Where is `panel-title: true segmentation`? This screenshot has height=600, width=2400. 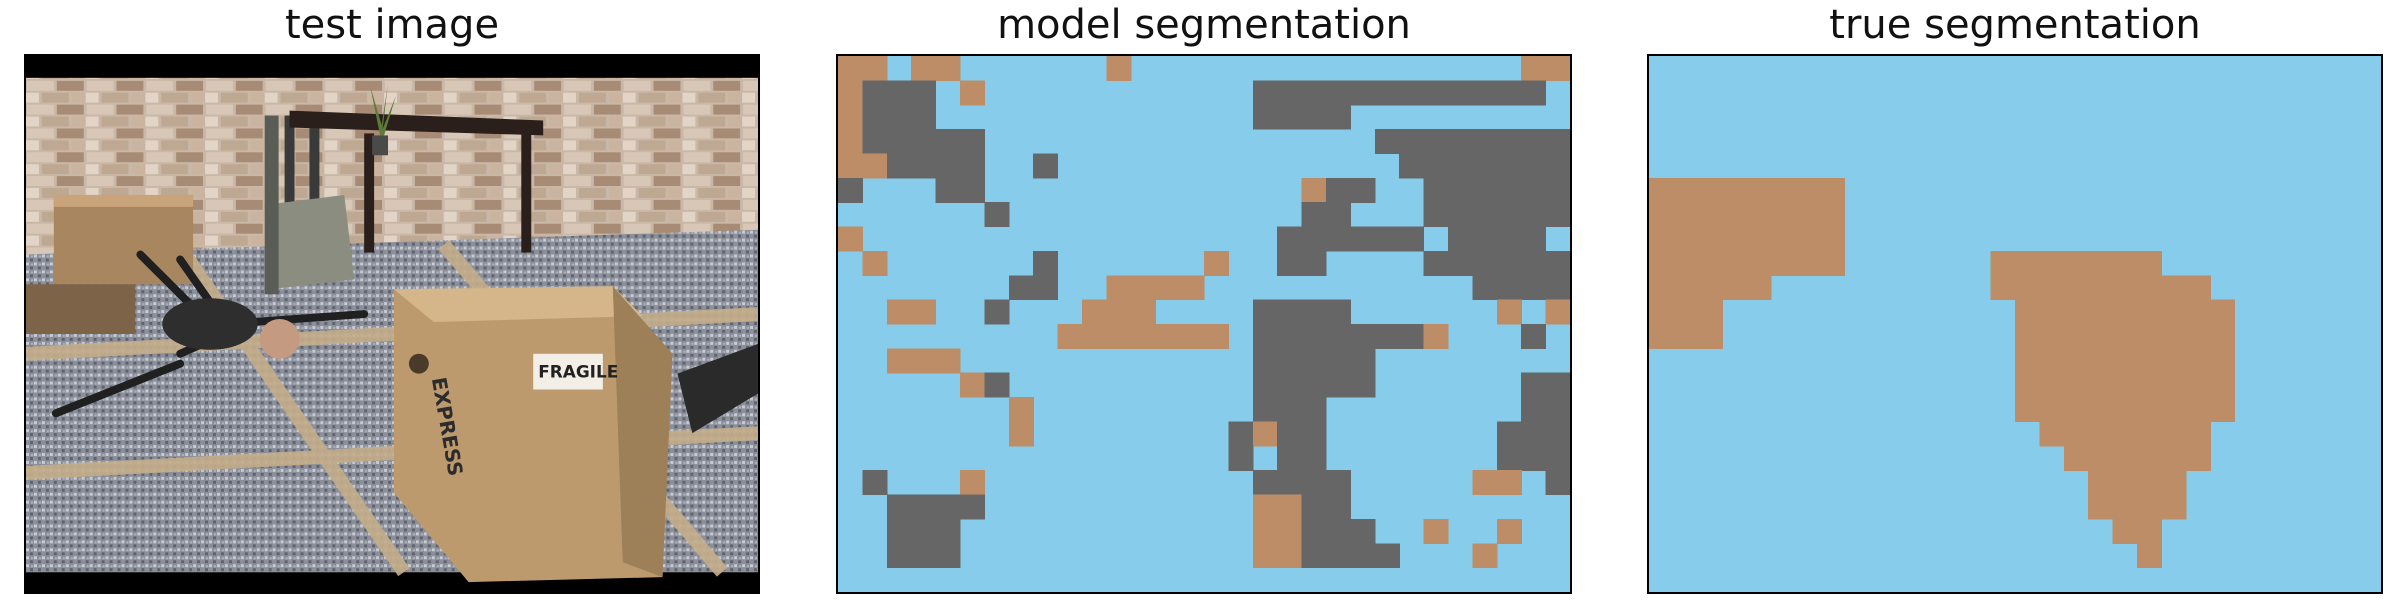 panel-title: true segmentation is located at coordinates (2015, 25).